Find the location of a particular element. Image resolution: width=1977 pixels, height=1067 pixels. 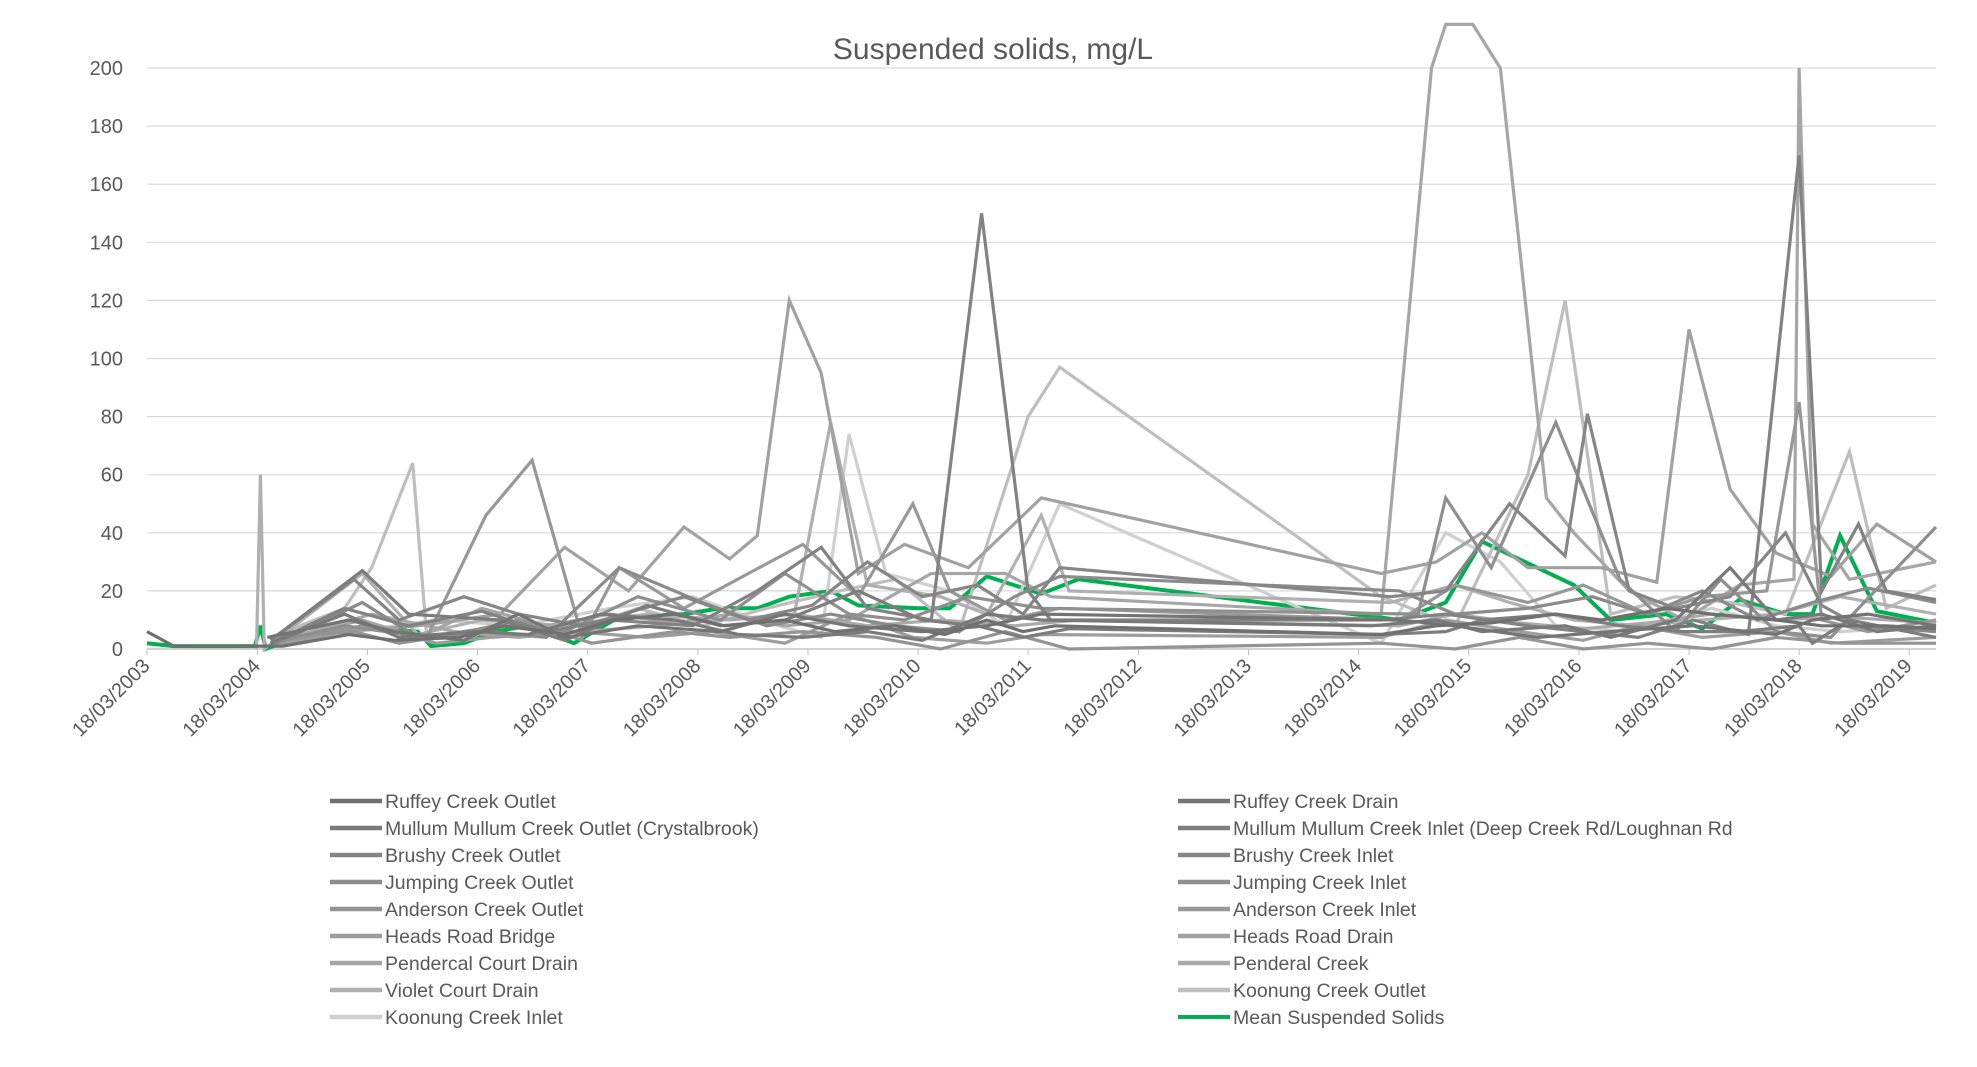

x-tick-label: 18/03/2011 is located at coordinates (992, 697).